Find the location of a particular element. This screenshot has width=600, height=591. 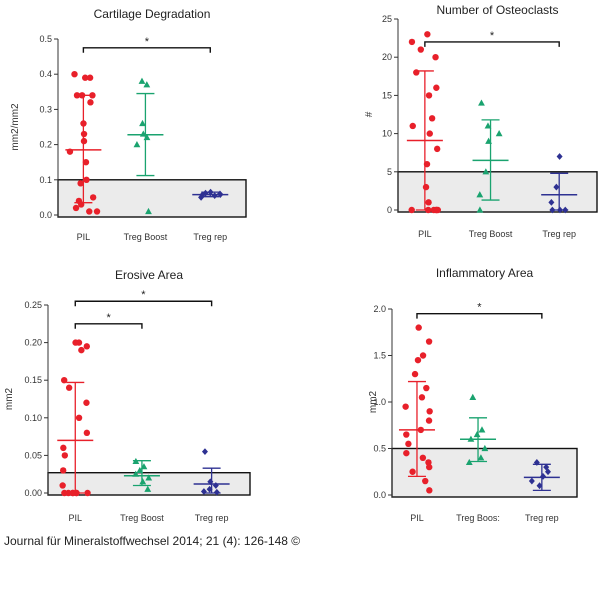

category-label: Treg Boos: is located at coordinates (478, 518).